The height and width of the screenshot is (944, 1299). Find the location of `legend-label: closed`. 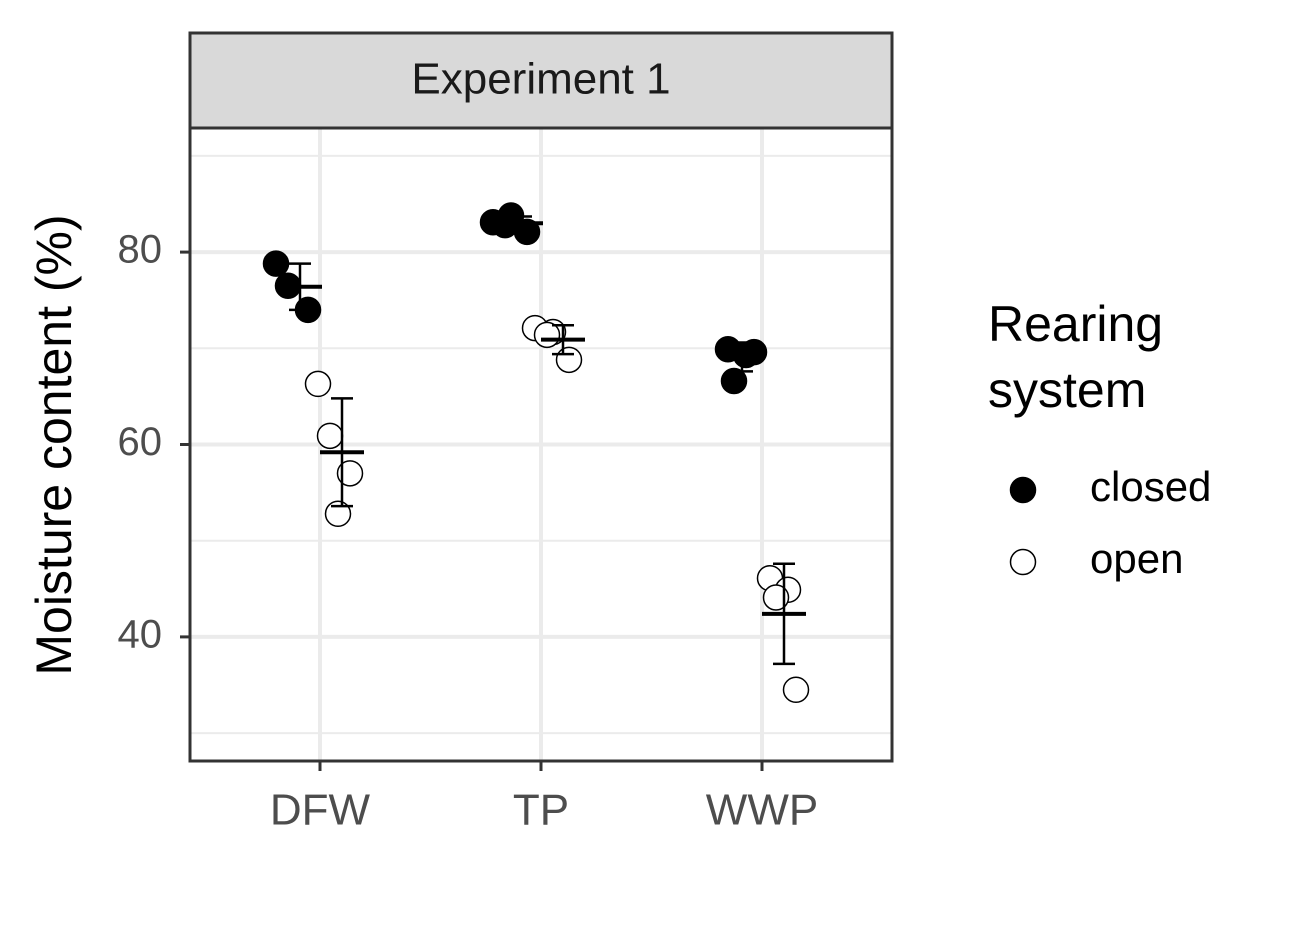

legend-label: closed is located at coordinates (1150, 486).